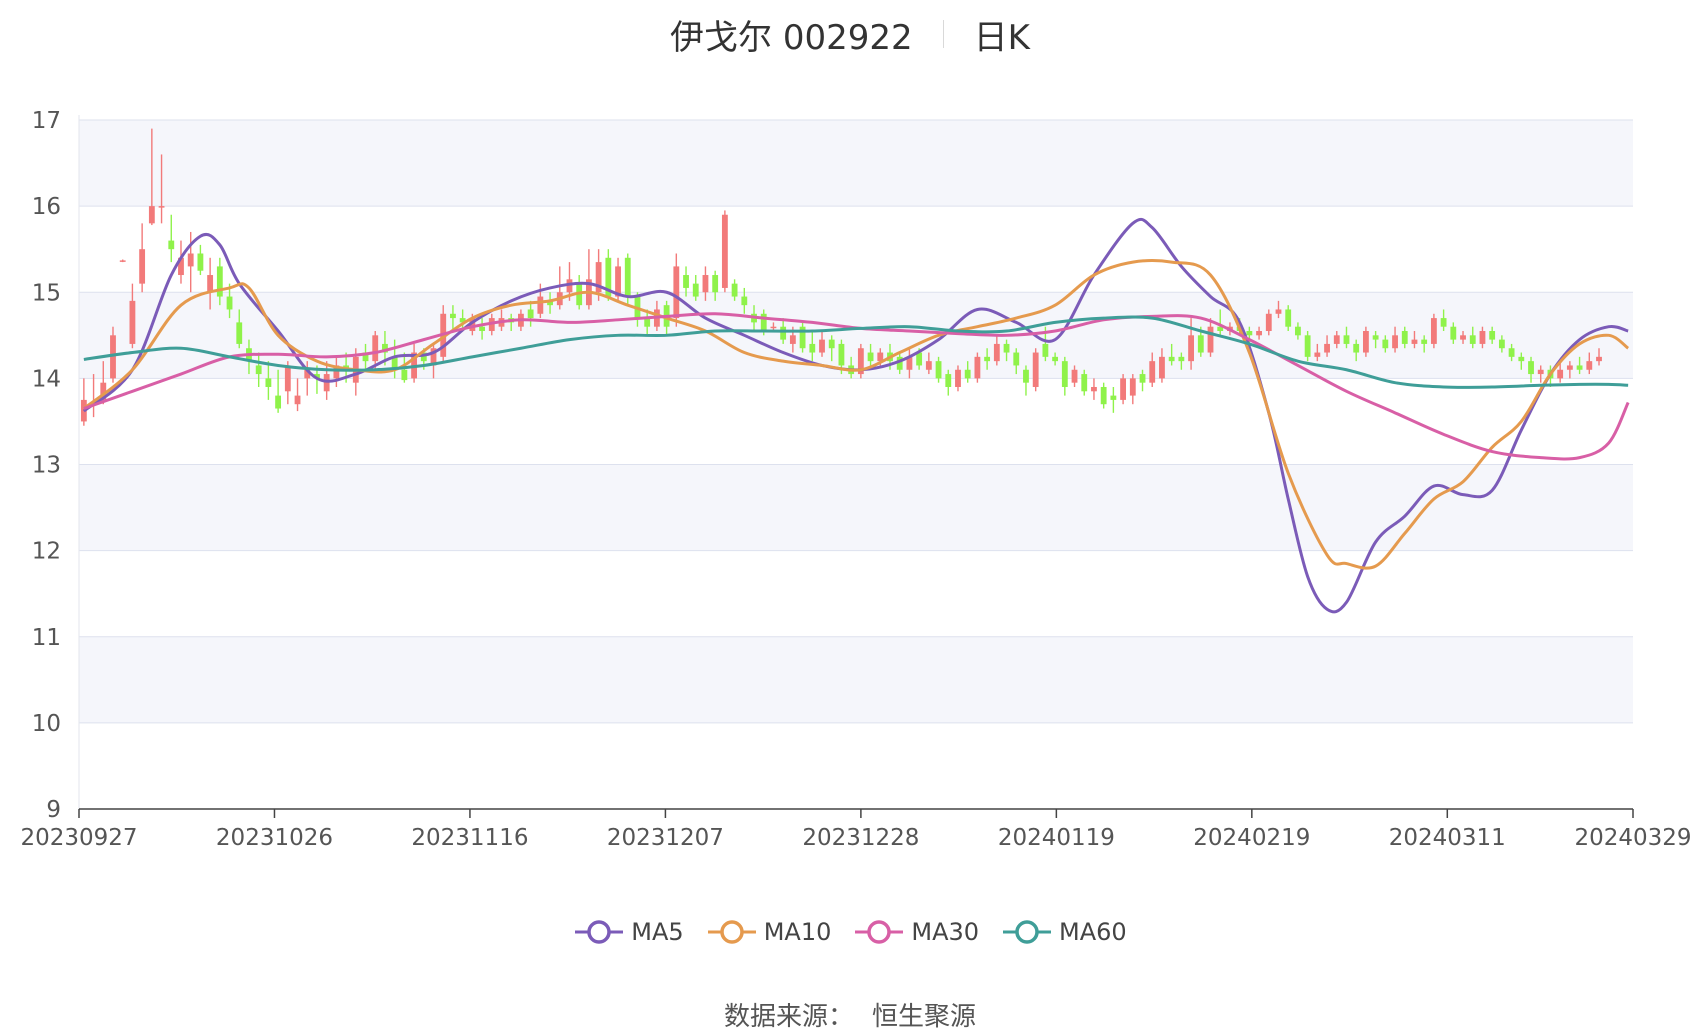 Image resolution: width=1700 pixels, height=1034 pixels. I want to click on y-tick-label: 16, so click(46, 207).